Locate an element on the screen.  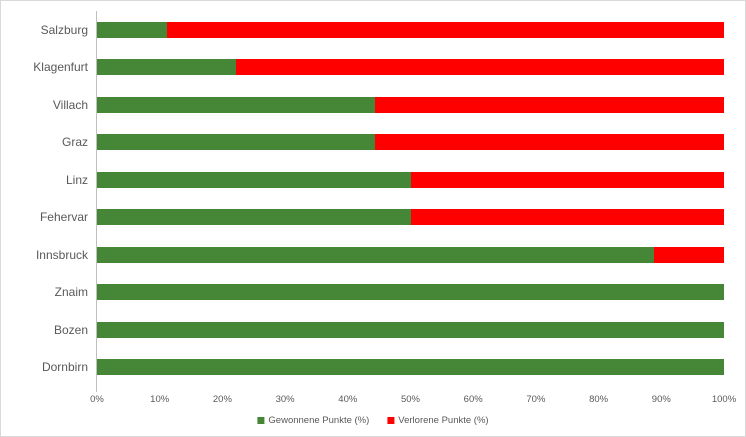
category-axis-line is located at coordinates (96, 201).